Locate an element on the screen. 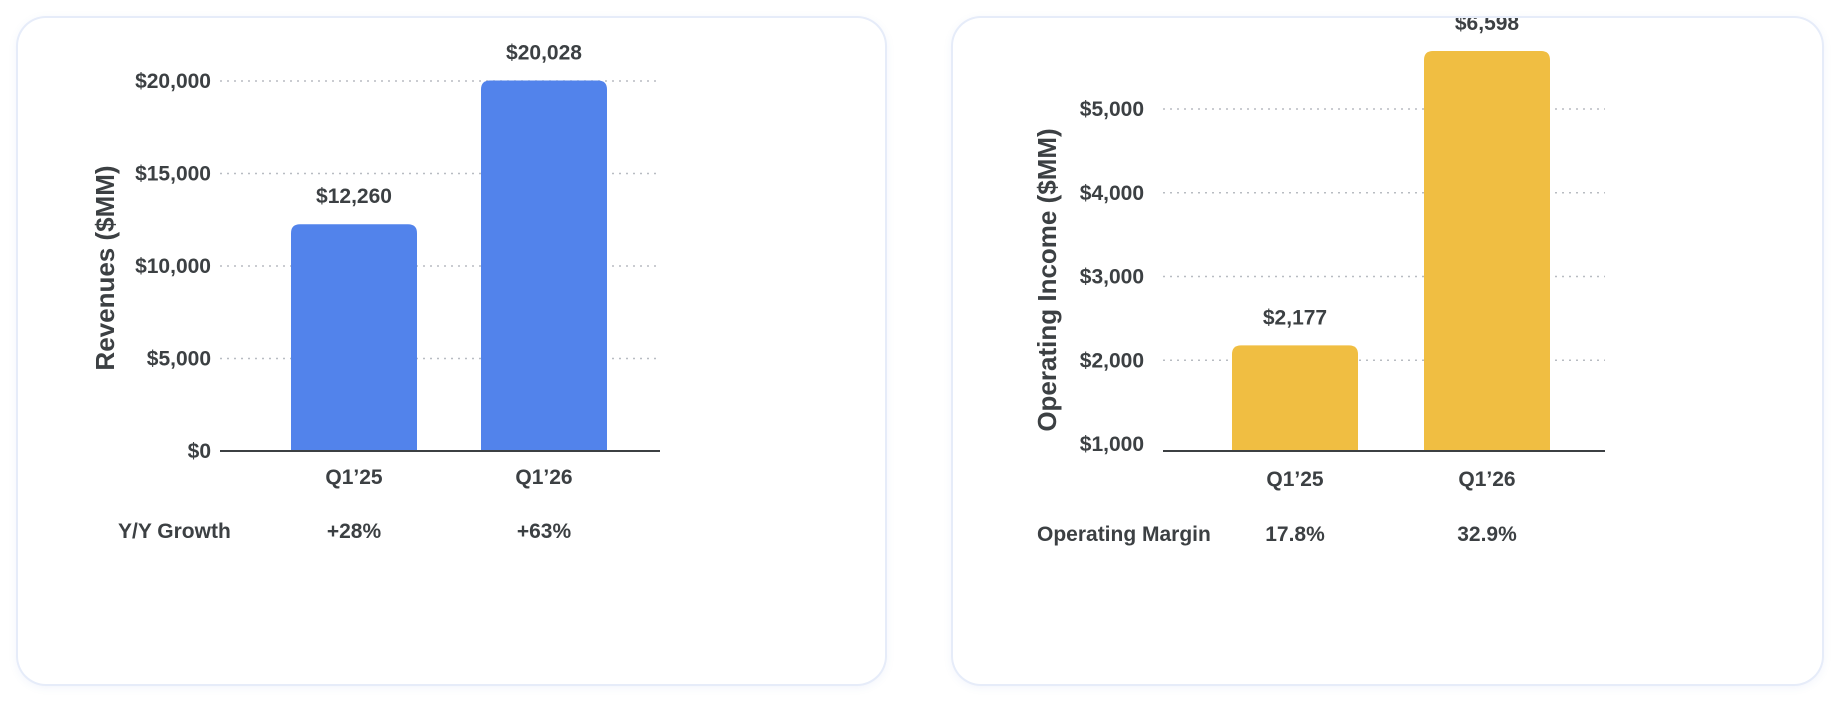 This screenshot has height=708, width=1848. bar-value-label: $2,177 is located at coordinates (1295, 317).